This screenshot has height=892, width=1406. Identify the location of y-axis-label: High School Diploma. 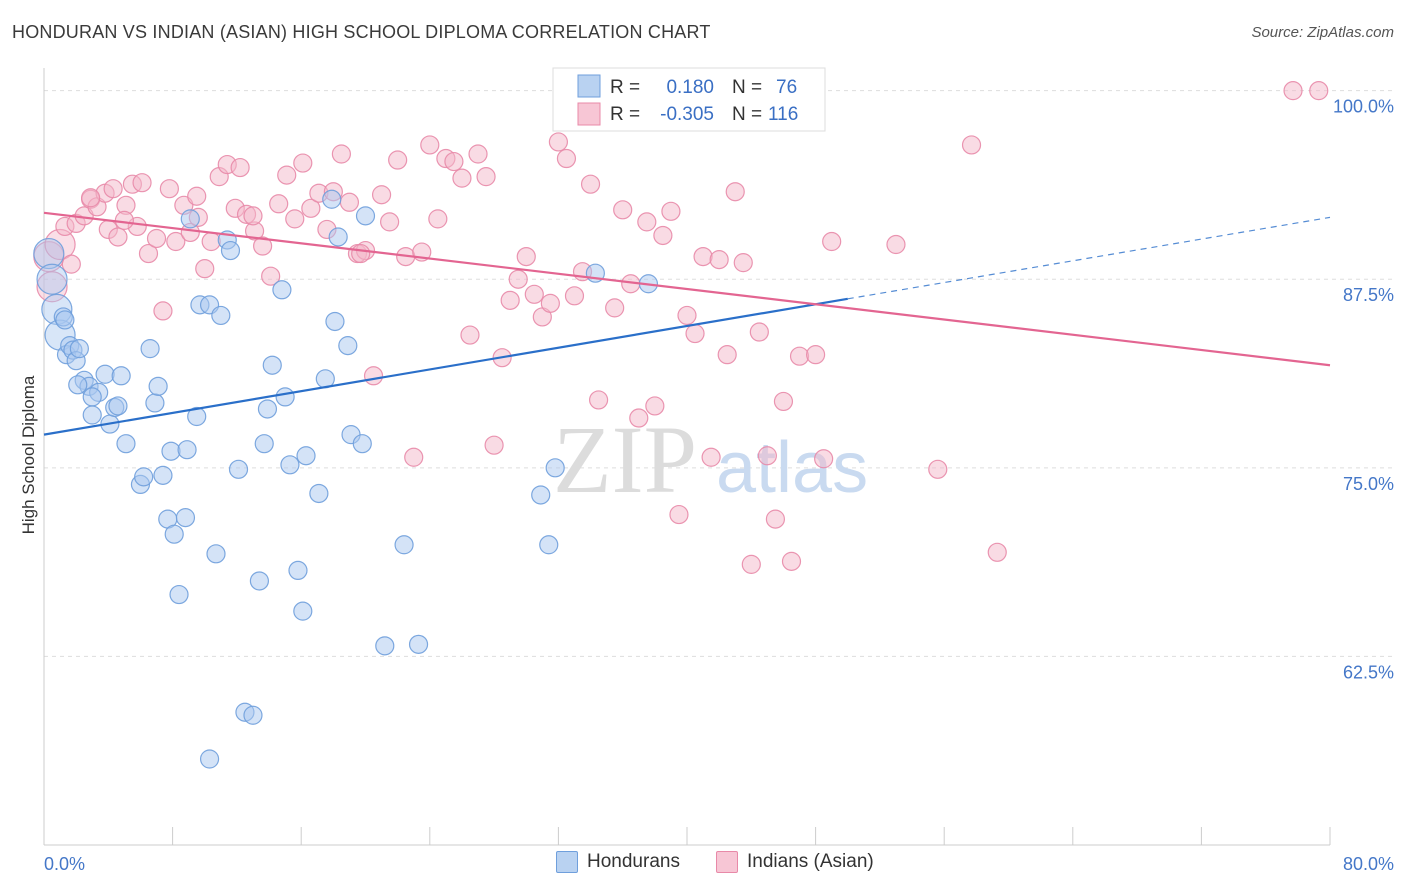
(28, 454).